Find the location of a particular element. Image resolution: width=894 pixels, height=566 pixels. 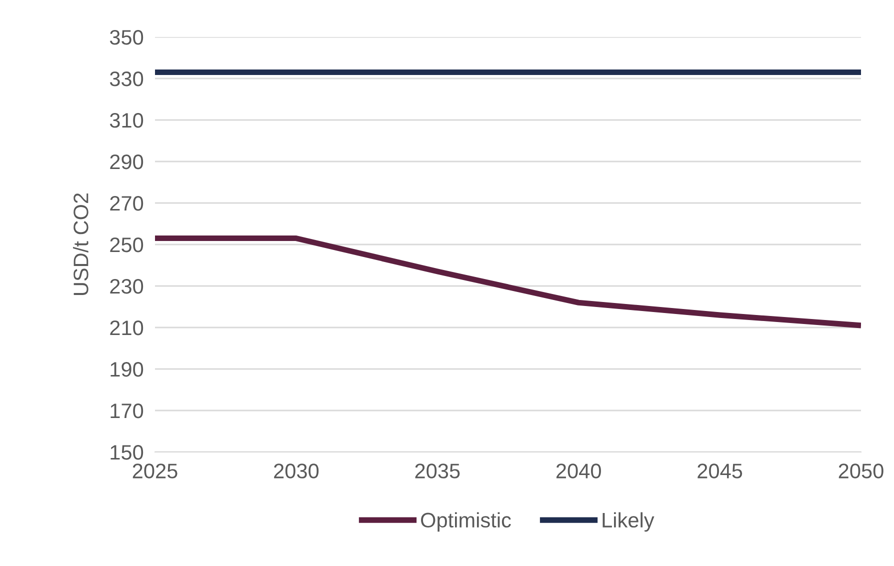

y-tick-label: 290 is located at coordinates (127, 162).